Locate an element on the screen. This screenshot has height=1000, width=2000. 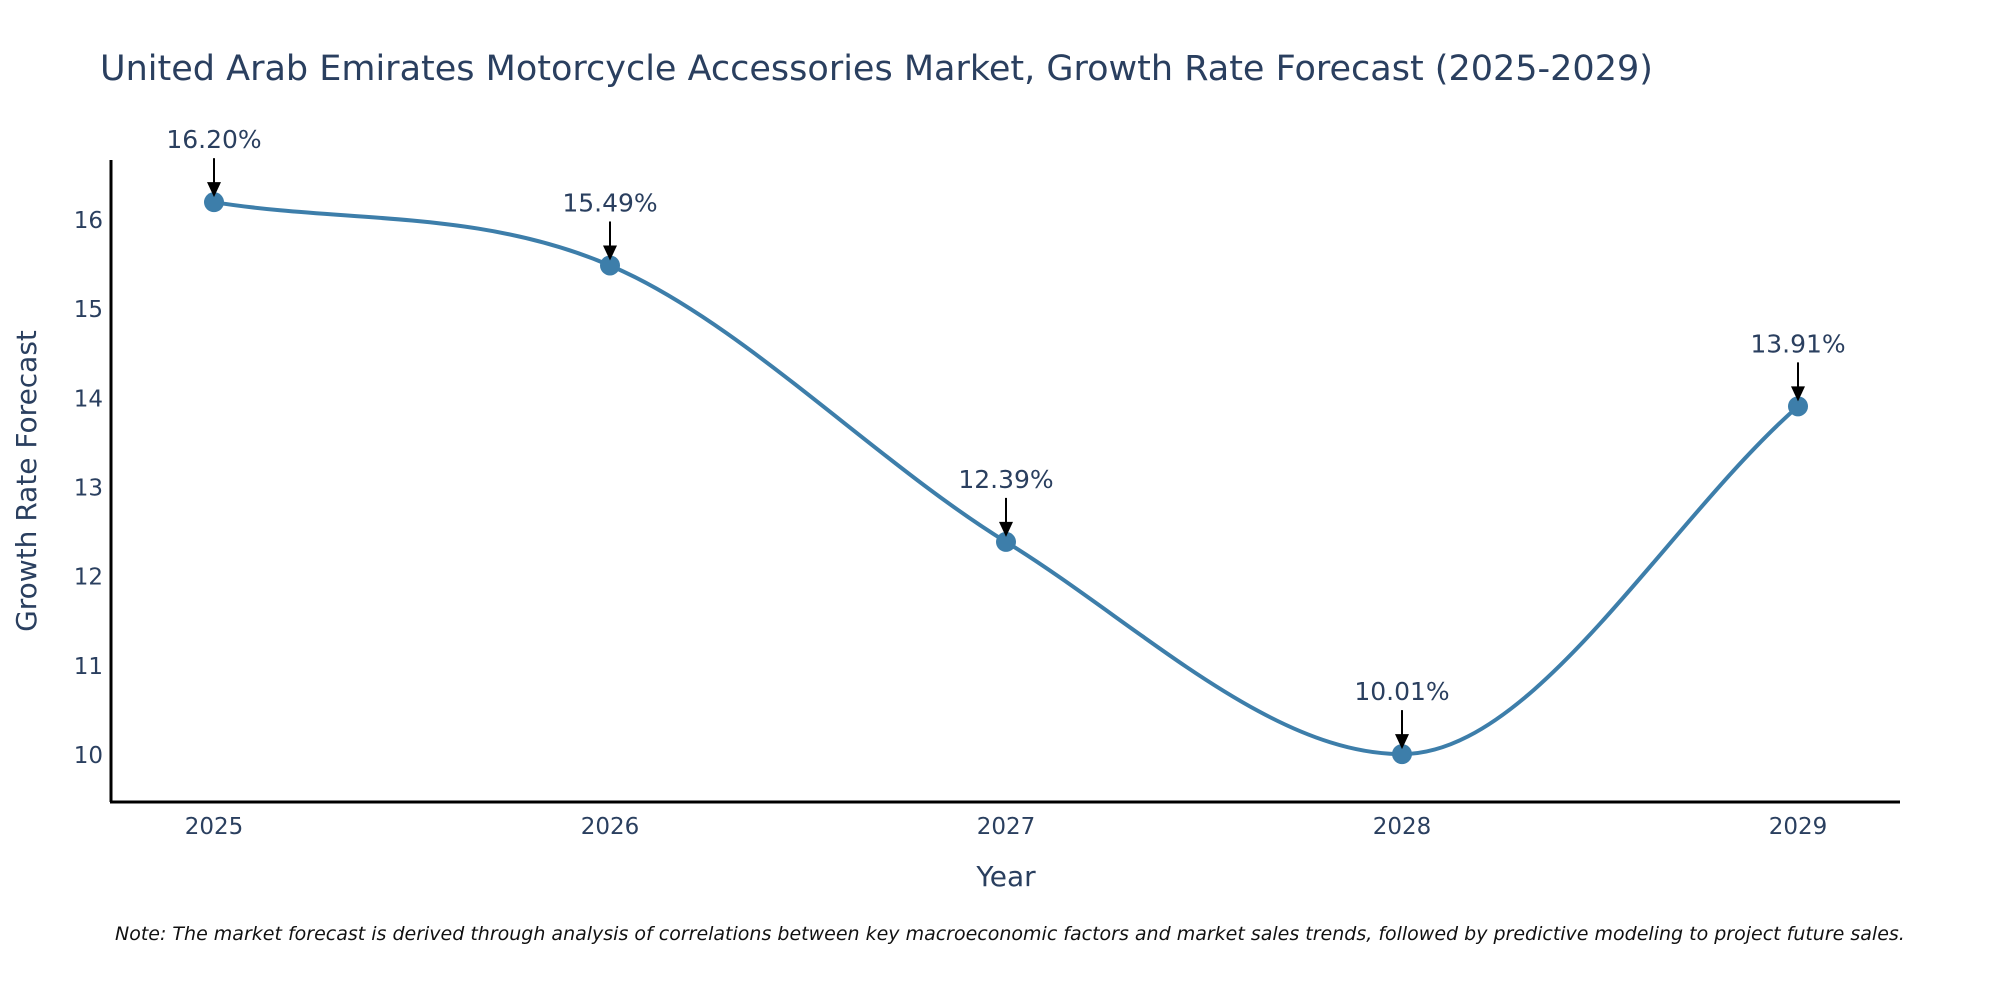
data-annotation: 12.39% is located at coordinates (1006, 501).